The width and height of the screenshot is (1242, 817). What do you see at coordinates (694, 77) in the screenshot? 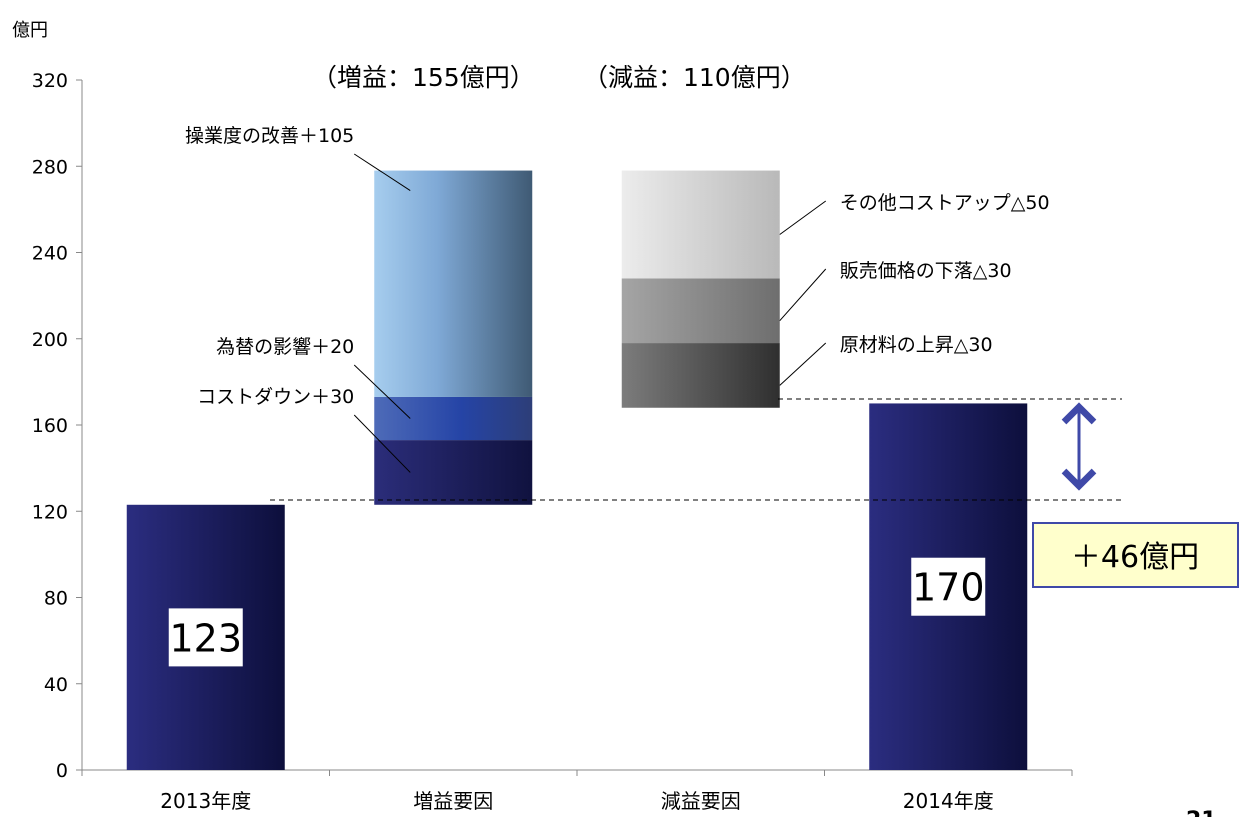
I see `loss-header: （減益：110億円）` at bounding box center [694, 77].